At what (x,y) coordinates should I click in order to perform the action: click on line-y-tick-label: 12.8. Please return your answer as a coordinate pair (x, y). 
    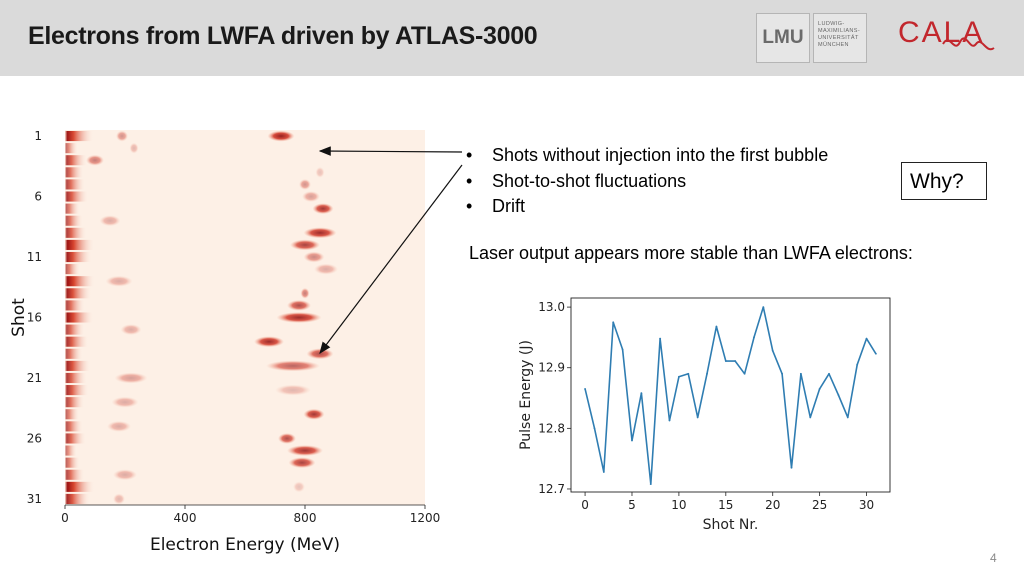
    Looking at the image, I should click on (551, 428).